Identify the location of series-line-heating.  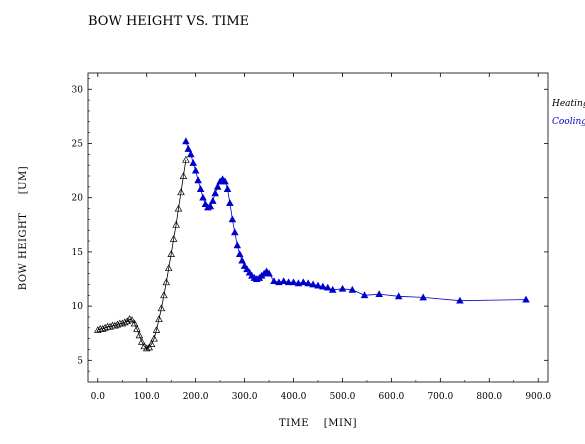
(142, 254).